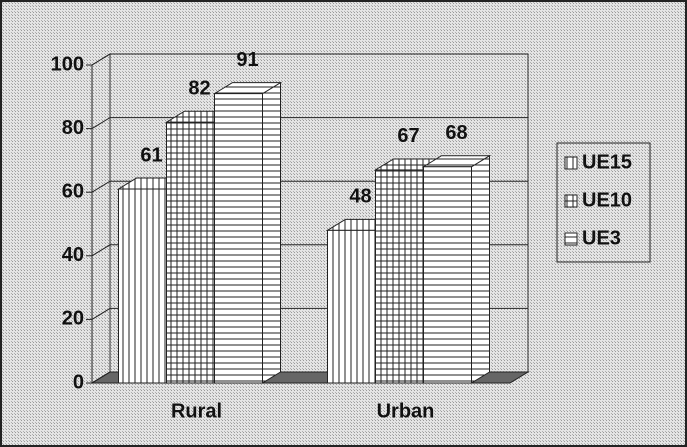  What do you see at coordinates (73, 128) in the screenshot?
I see `y-tick-label: 80` at bounding box center [73, 128].